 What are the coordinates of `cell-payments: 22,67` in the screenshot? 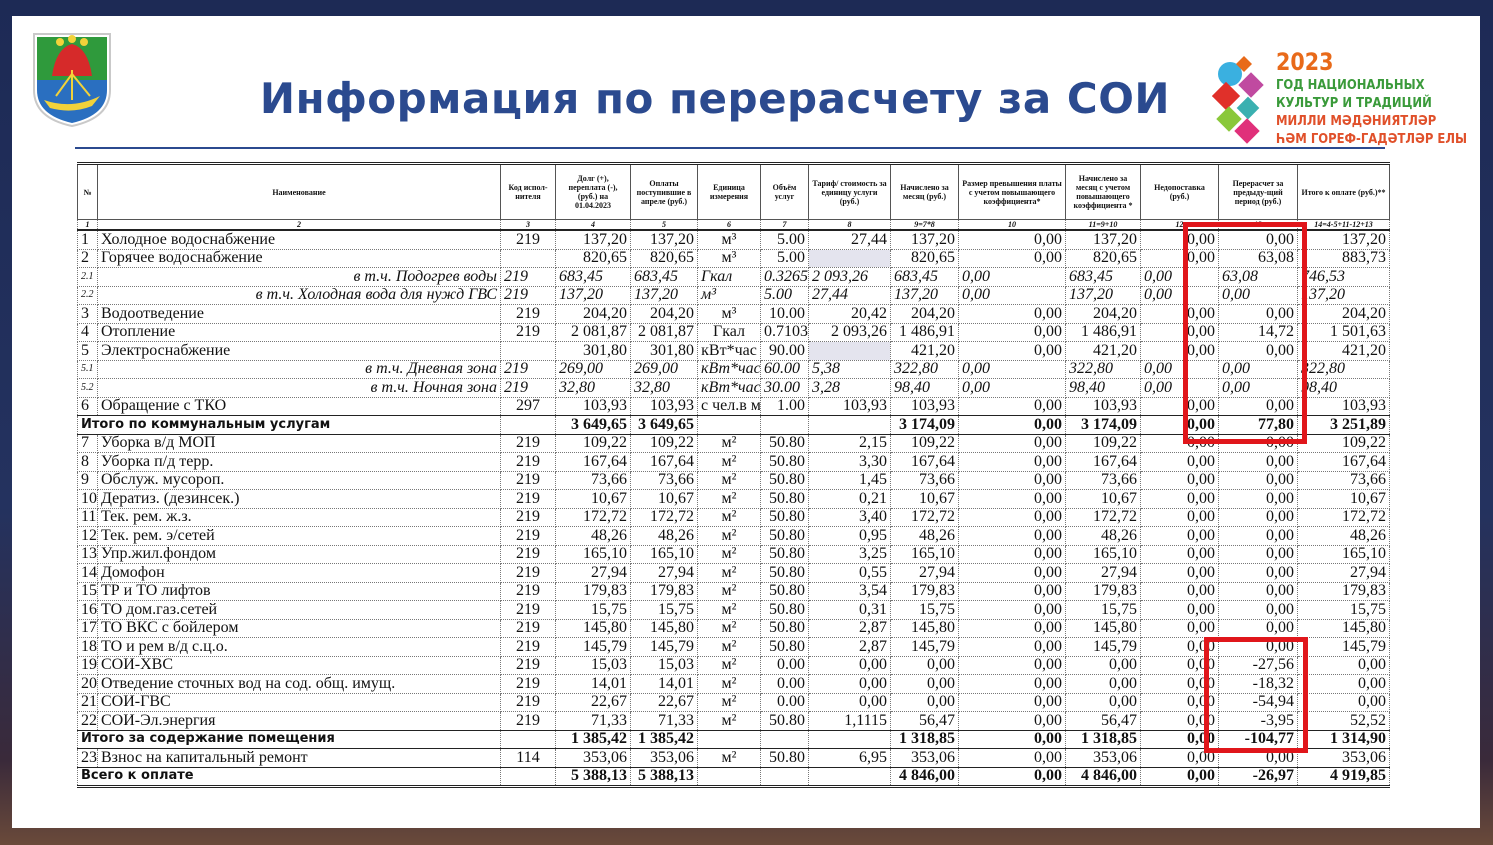 It's located at (664, 702).